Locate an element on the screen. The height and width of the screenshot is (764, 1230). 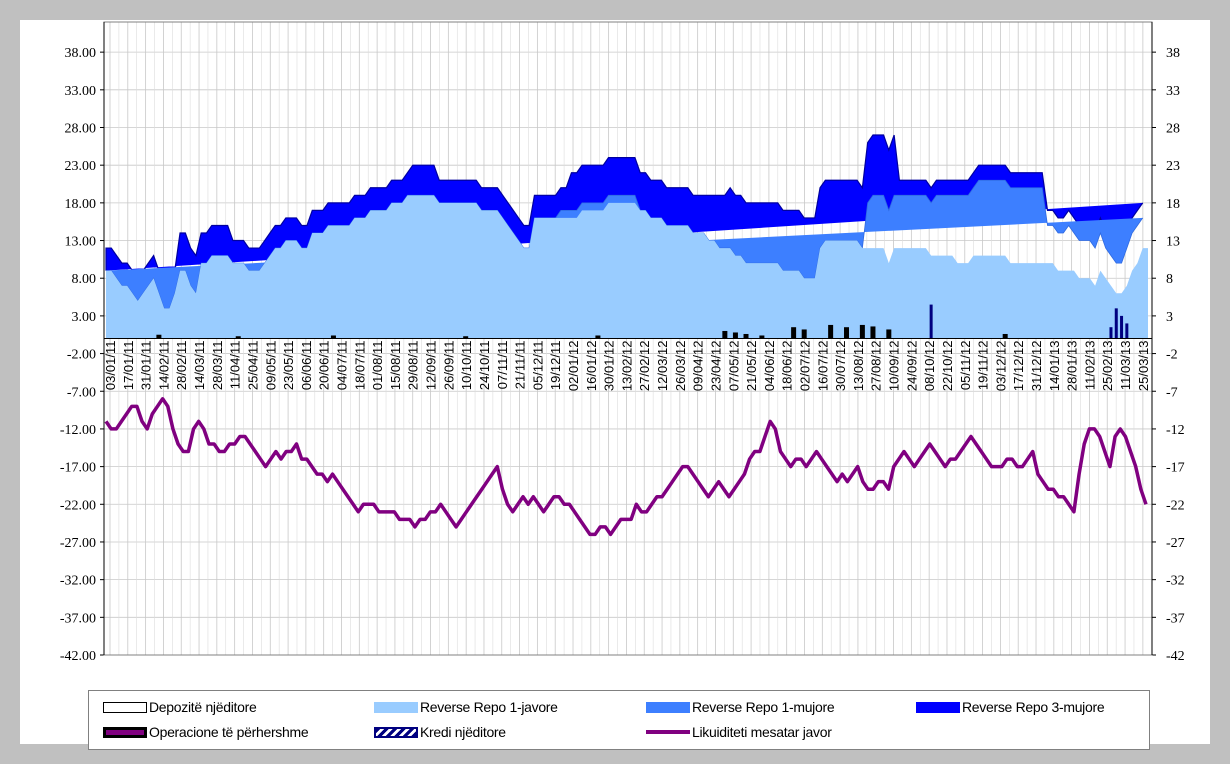
y-tick-label-right: 23 is located at coordinates (1173, 166).